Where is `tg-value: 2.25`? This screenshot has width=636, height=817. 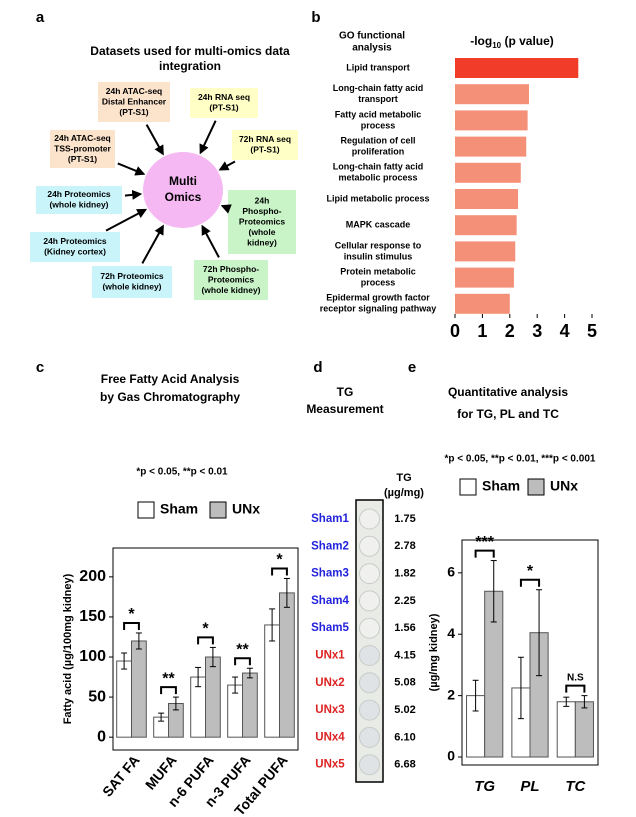 tg-value: 2.25 is located at coordinates (404, 601).